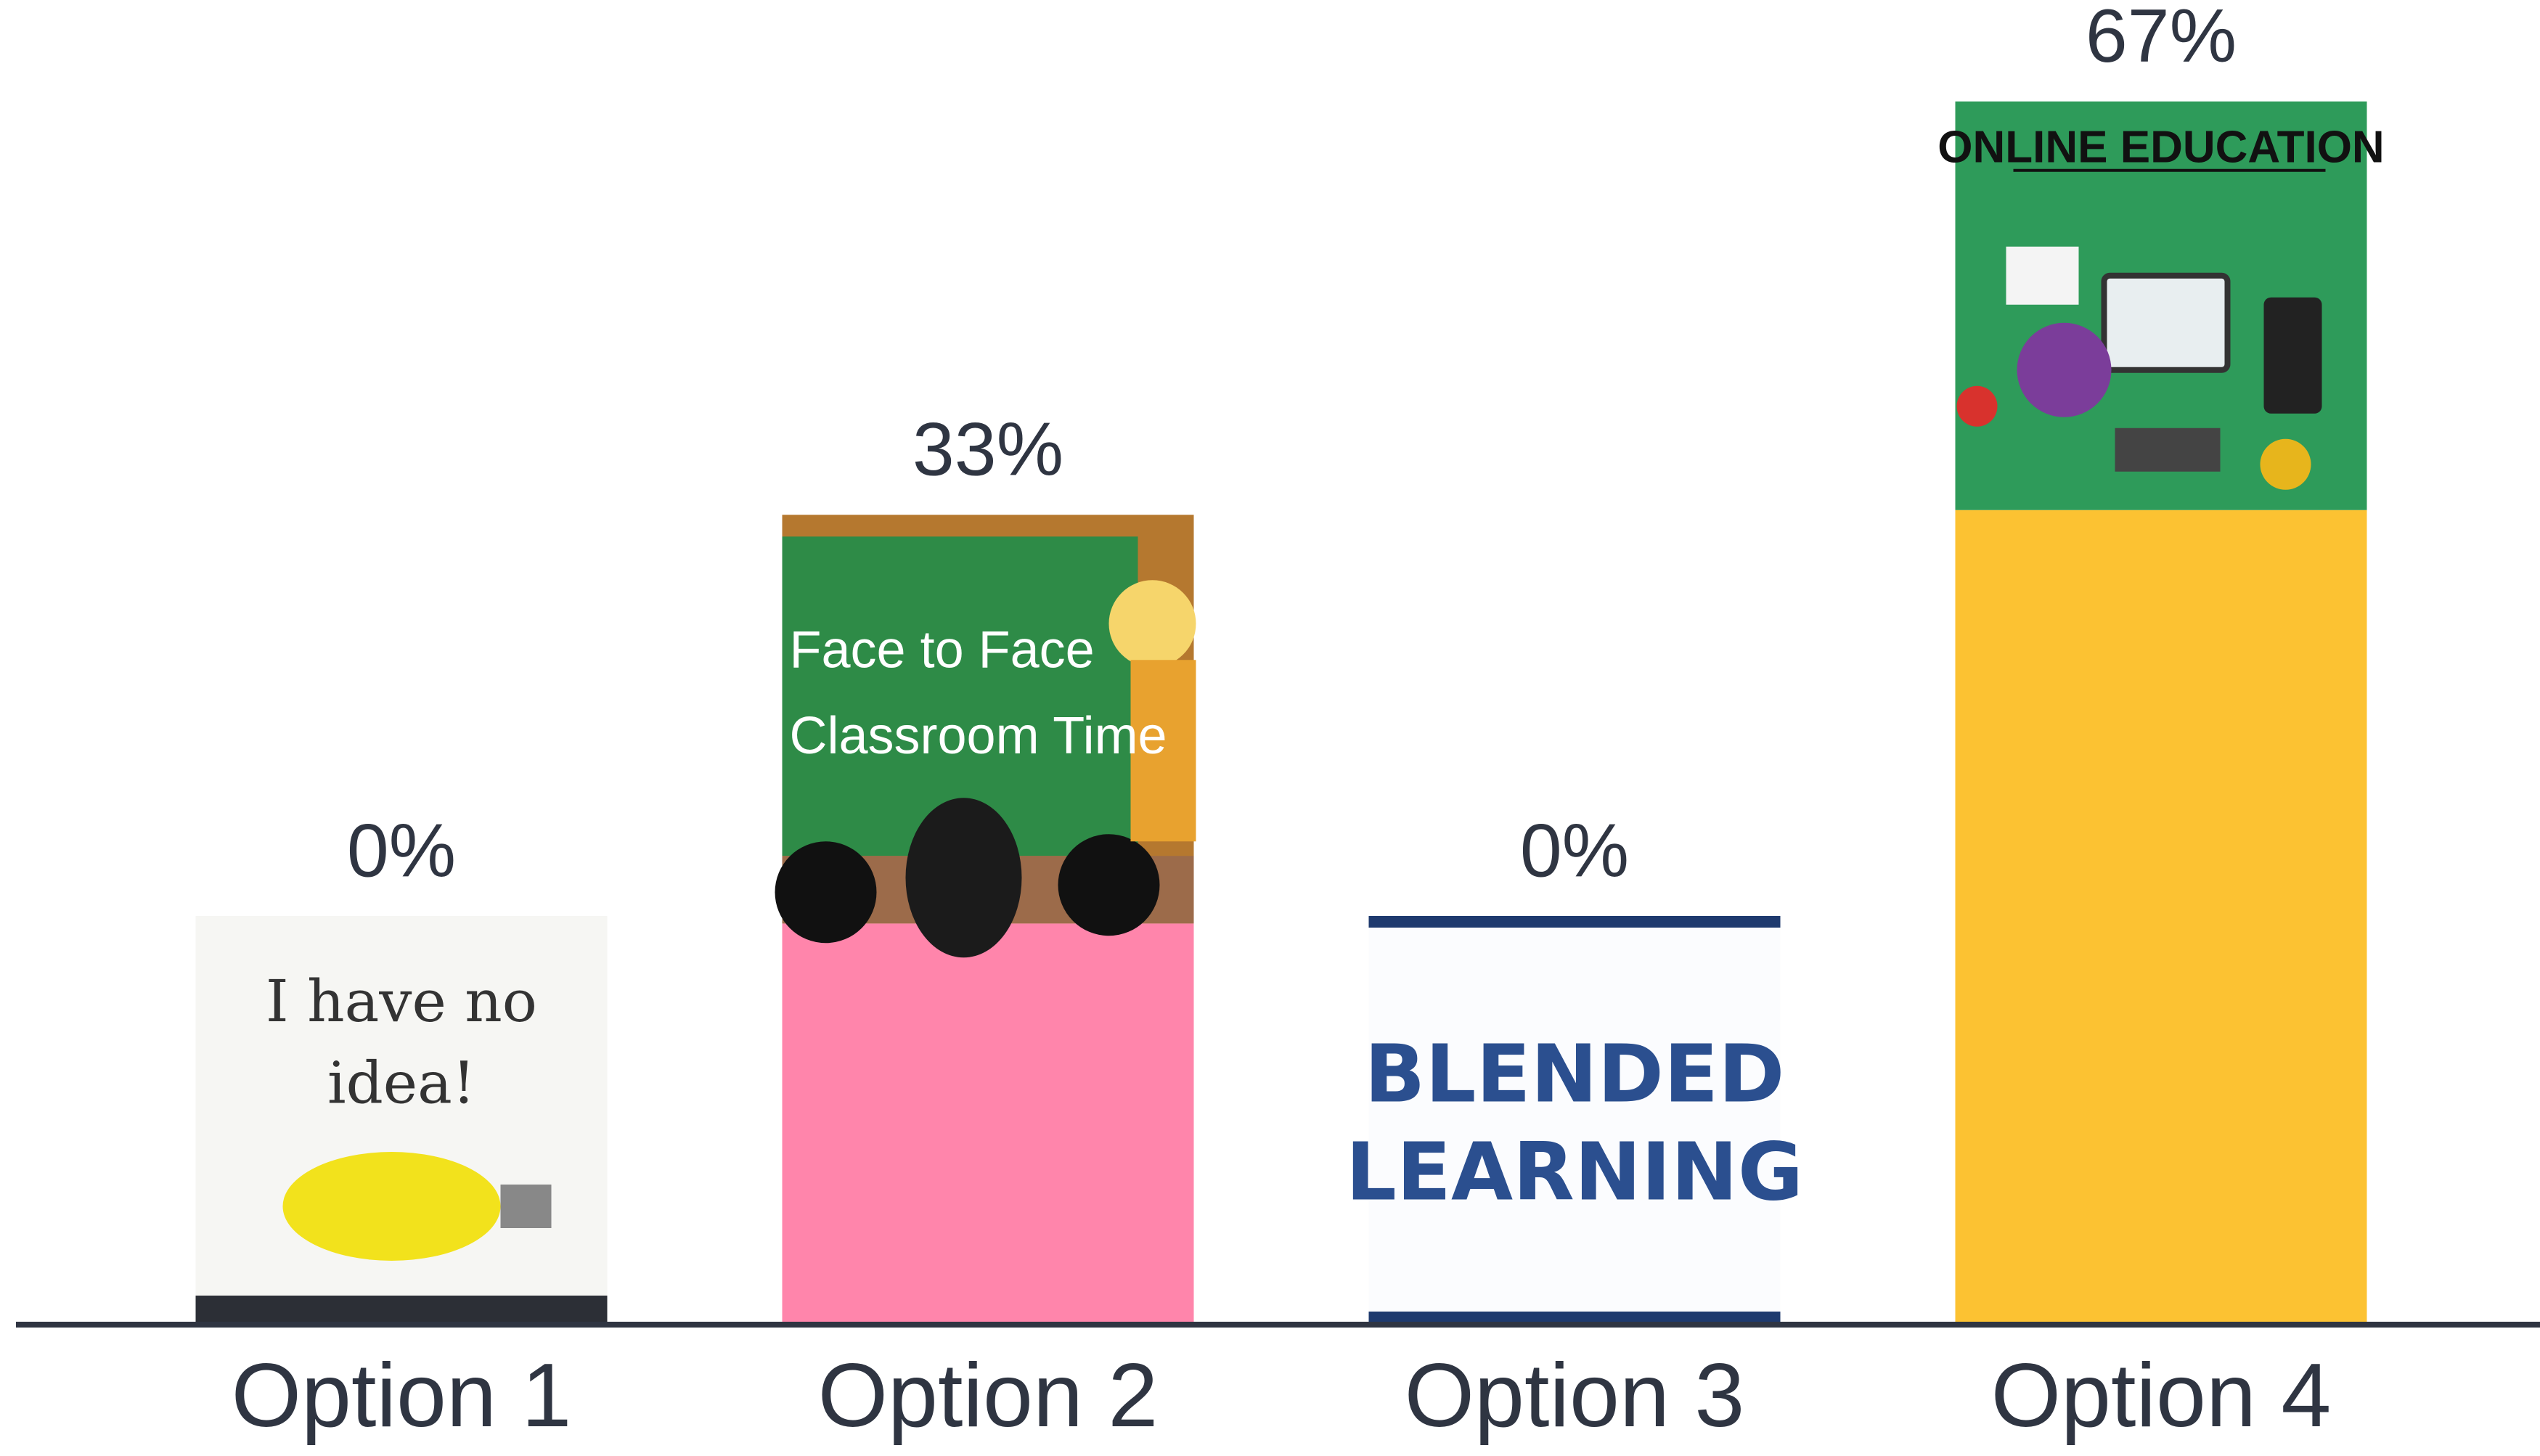 This screenshot has width=2540, height=1456. What do you see at coordinates (2160, 148) in the screenshot?
I see `image-text: ONLINE EDUCATION` at bounding box center [2160, 148].